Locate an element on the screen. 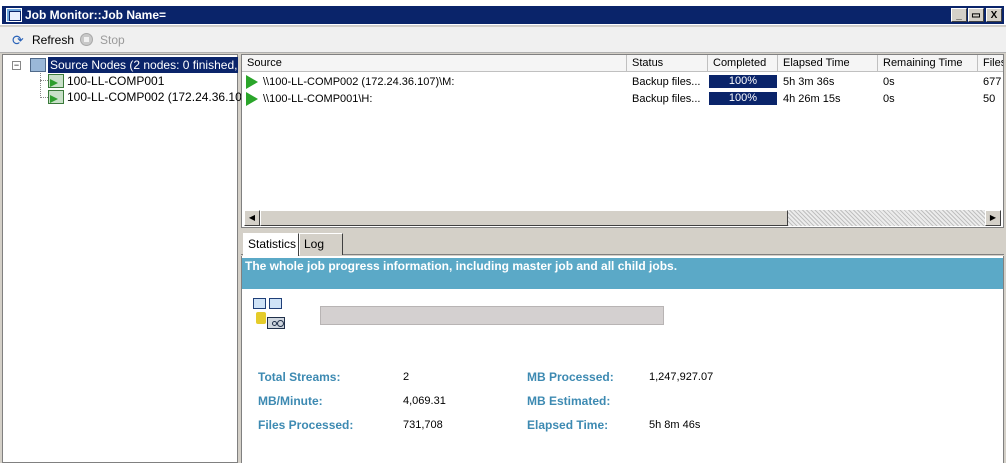  minimize-button: _ is located at coordinates (959, 15).